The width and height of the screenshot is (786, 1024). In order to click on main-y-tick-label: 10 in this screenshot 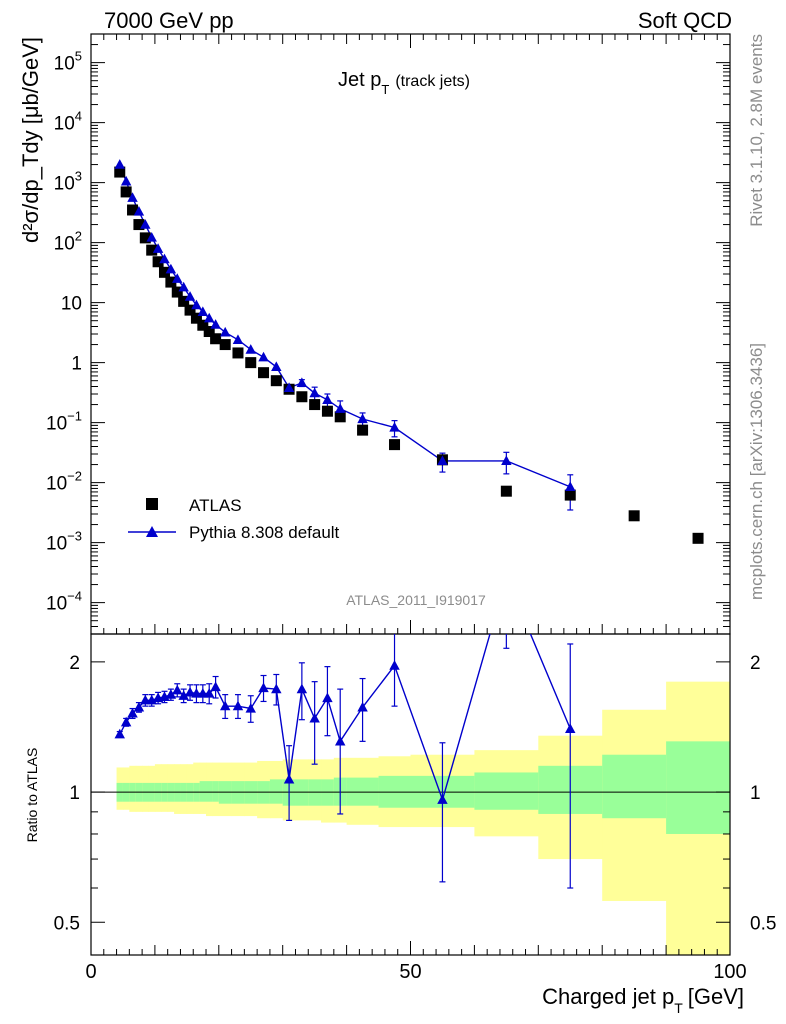, I will do `click(71, 304)`.